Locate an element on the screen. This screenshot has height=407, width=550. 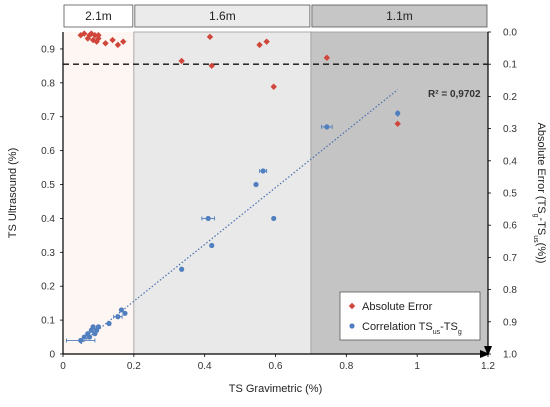
y2-axis-title: Absolute Error (TSg-TSus(%)) is located at coordinates (540, 193).